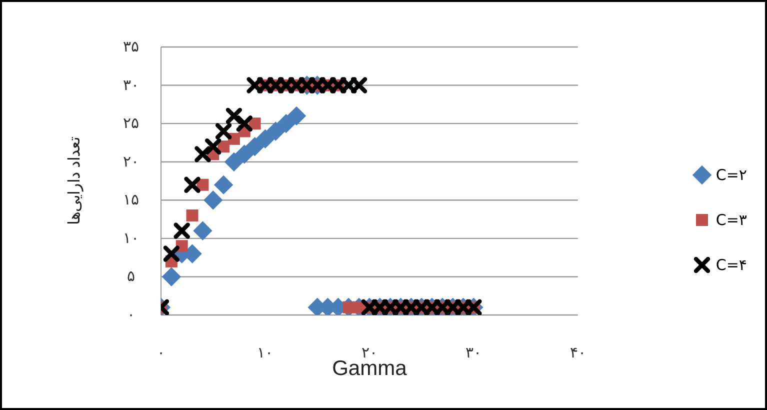 This screenshot has height=410, width=767. I want to click on y-tick-label: ۱۰, so click(131, 238).